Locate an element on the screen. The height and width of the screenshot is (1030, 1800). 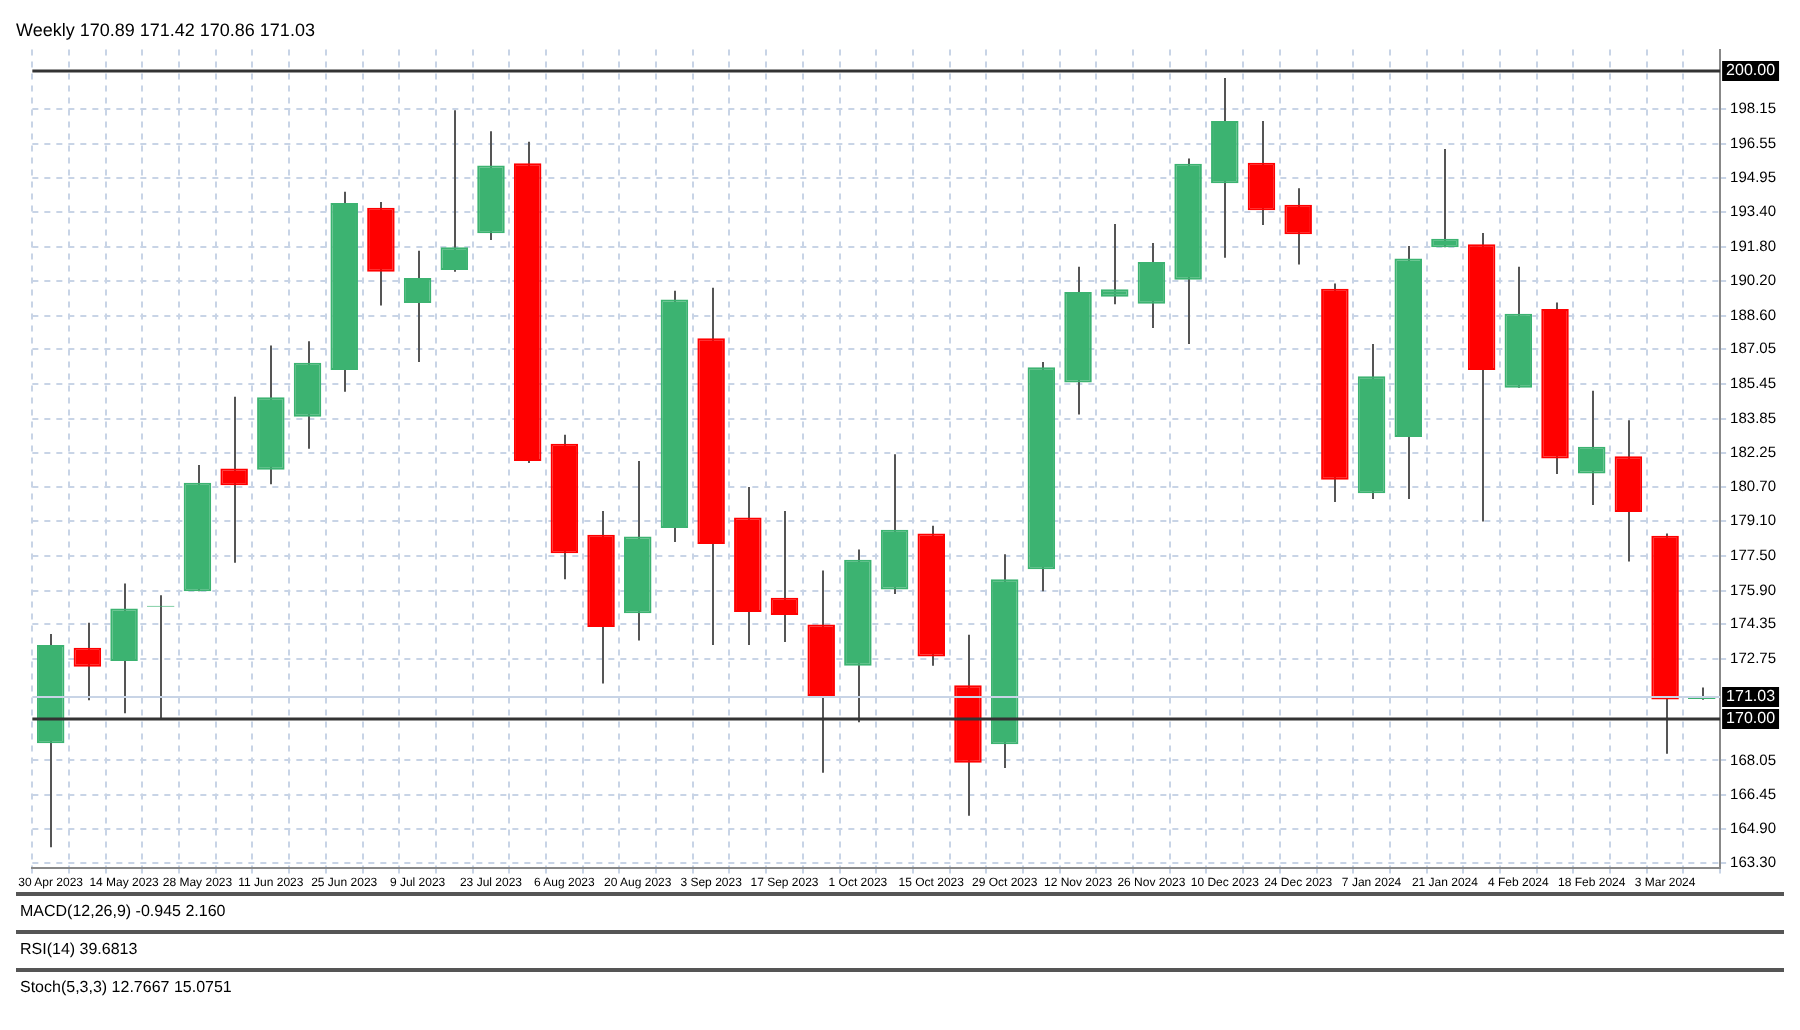
text: Stoch(5,3,3) 12.7667 15.0751 is located at coordinates (900, 987).